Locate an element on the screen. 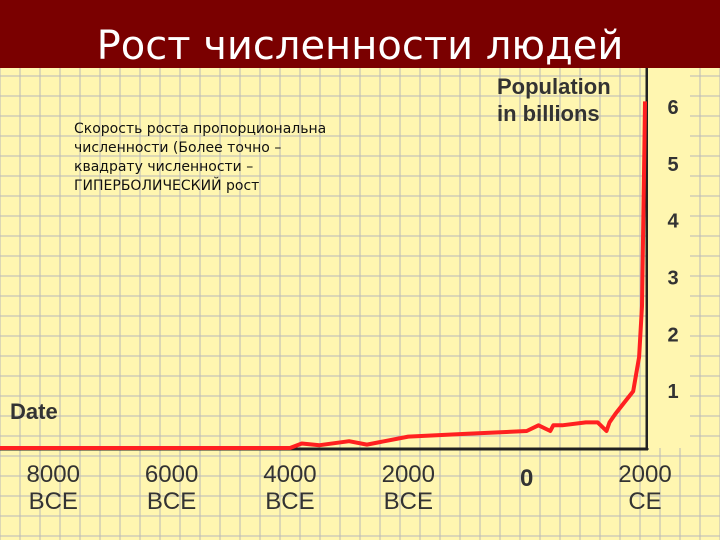 Image resolution: width=720 pixels, height=540 pixels. y-tick-label-6: 6 is located at coordinates (672, 108).